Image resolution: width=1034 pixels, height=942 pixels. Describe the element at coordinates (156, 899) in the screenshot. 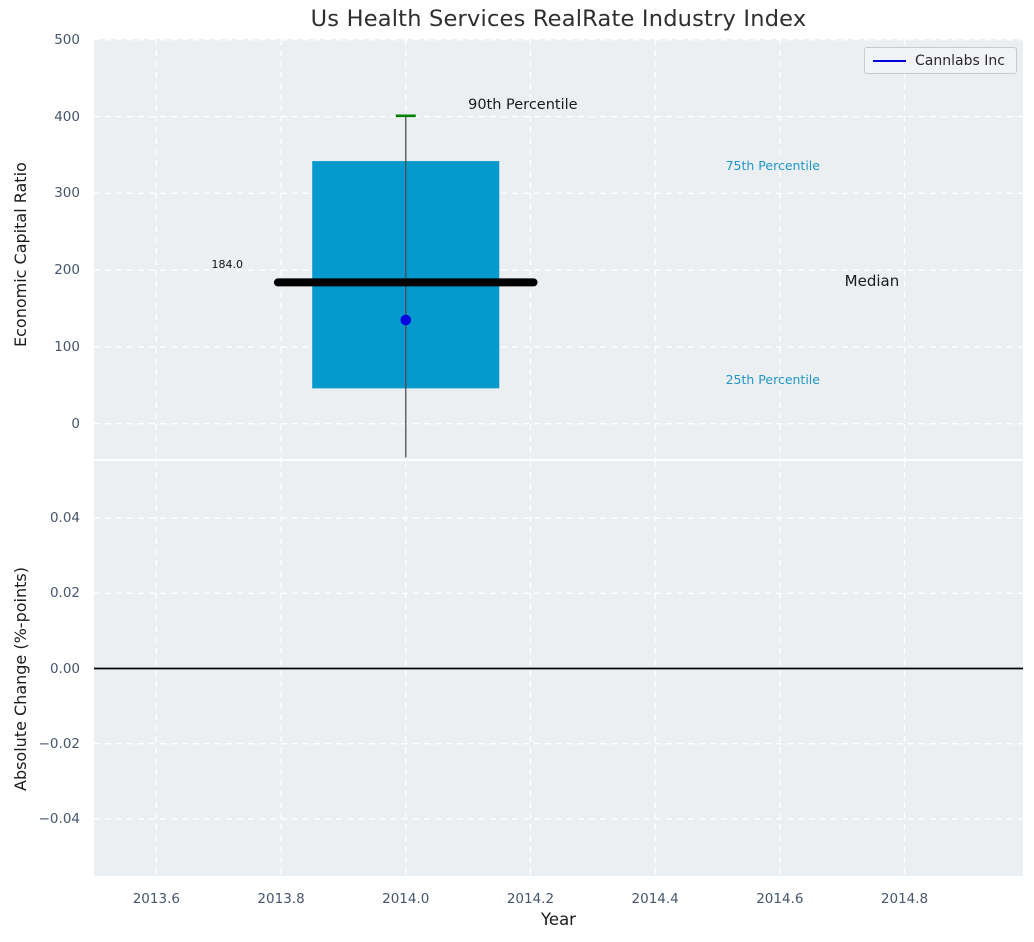

I see `x-tick-label: 2013.6` at that location.